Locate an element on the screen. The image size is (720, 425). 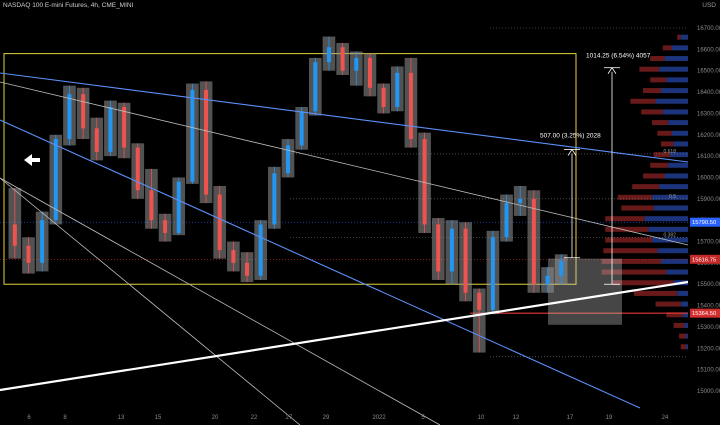
price-badge-label: 15616.75 is located at coordinates (704, 260).